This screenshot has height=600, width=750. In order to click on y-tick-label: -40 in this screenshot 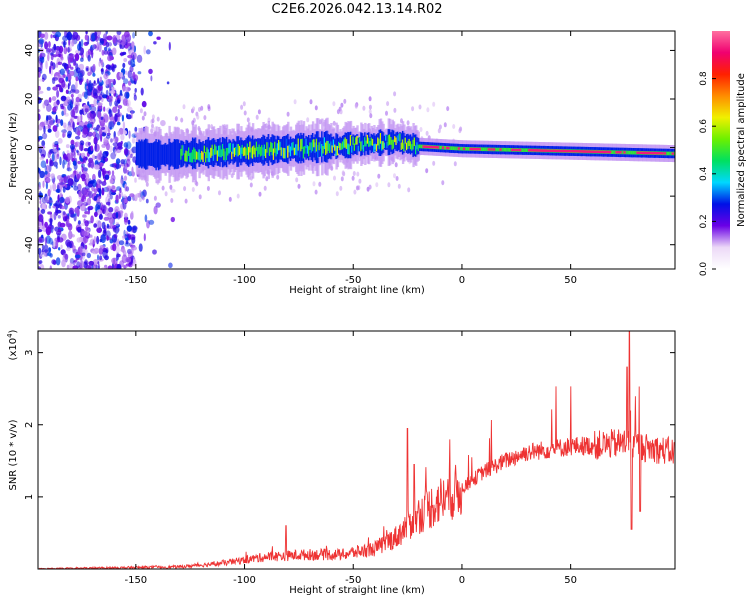, I will do `click(29, 245)`.